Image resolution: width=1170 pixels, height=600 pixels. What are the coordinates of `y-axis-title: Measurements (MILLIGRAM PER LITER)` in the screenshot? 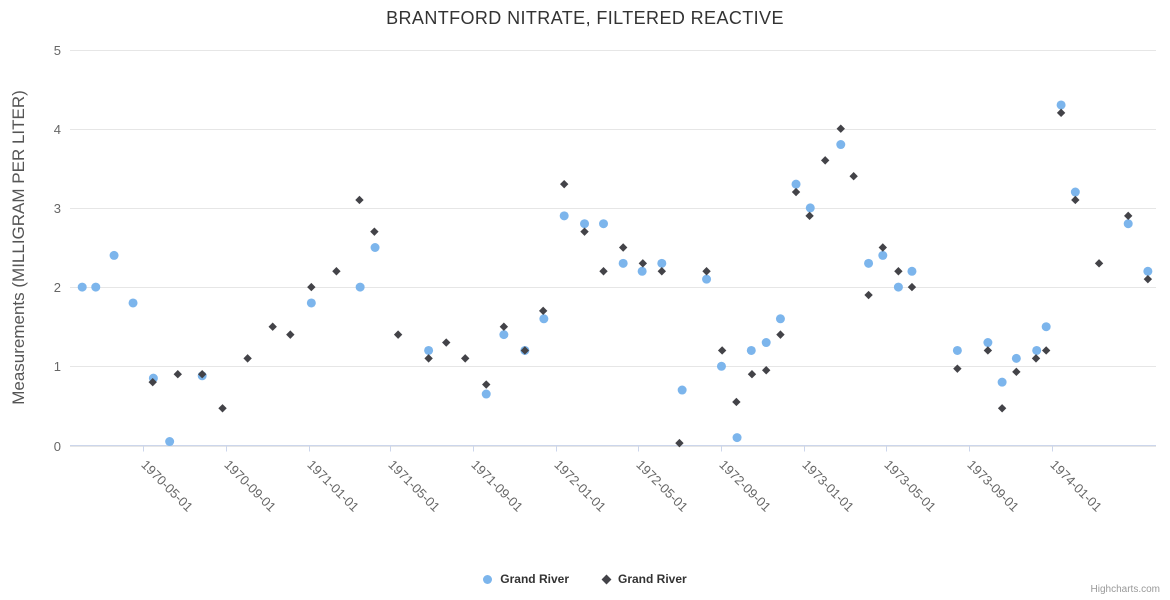 It's located at (18, 247).